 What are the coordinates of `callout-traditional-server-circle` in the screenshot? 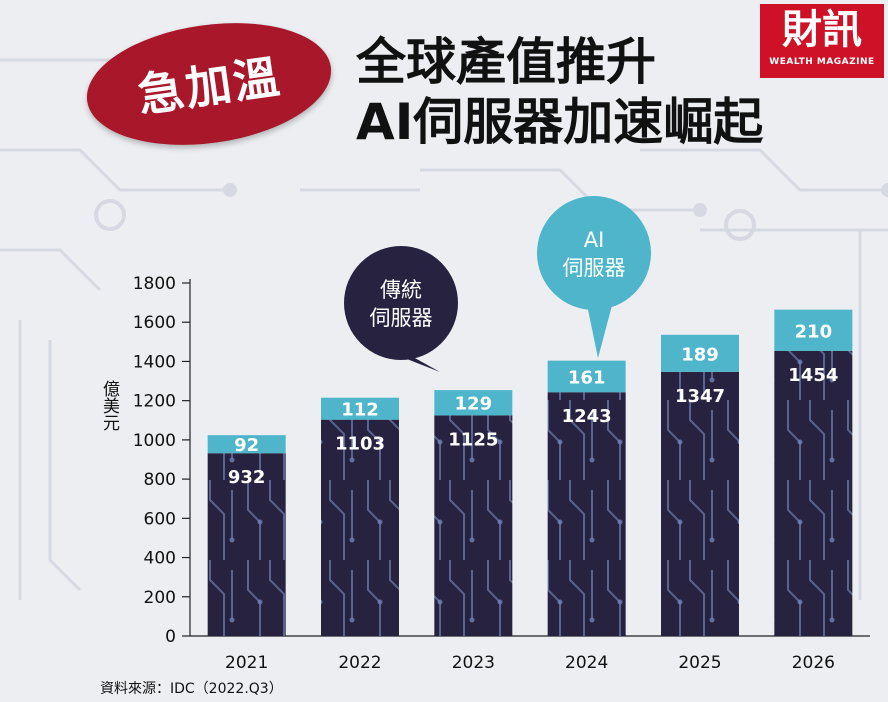 It's located at (401, 303).